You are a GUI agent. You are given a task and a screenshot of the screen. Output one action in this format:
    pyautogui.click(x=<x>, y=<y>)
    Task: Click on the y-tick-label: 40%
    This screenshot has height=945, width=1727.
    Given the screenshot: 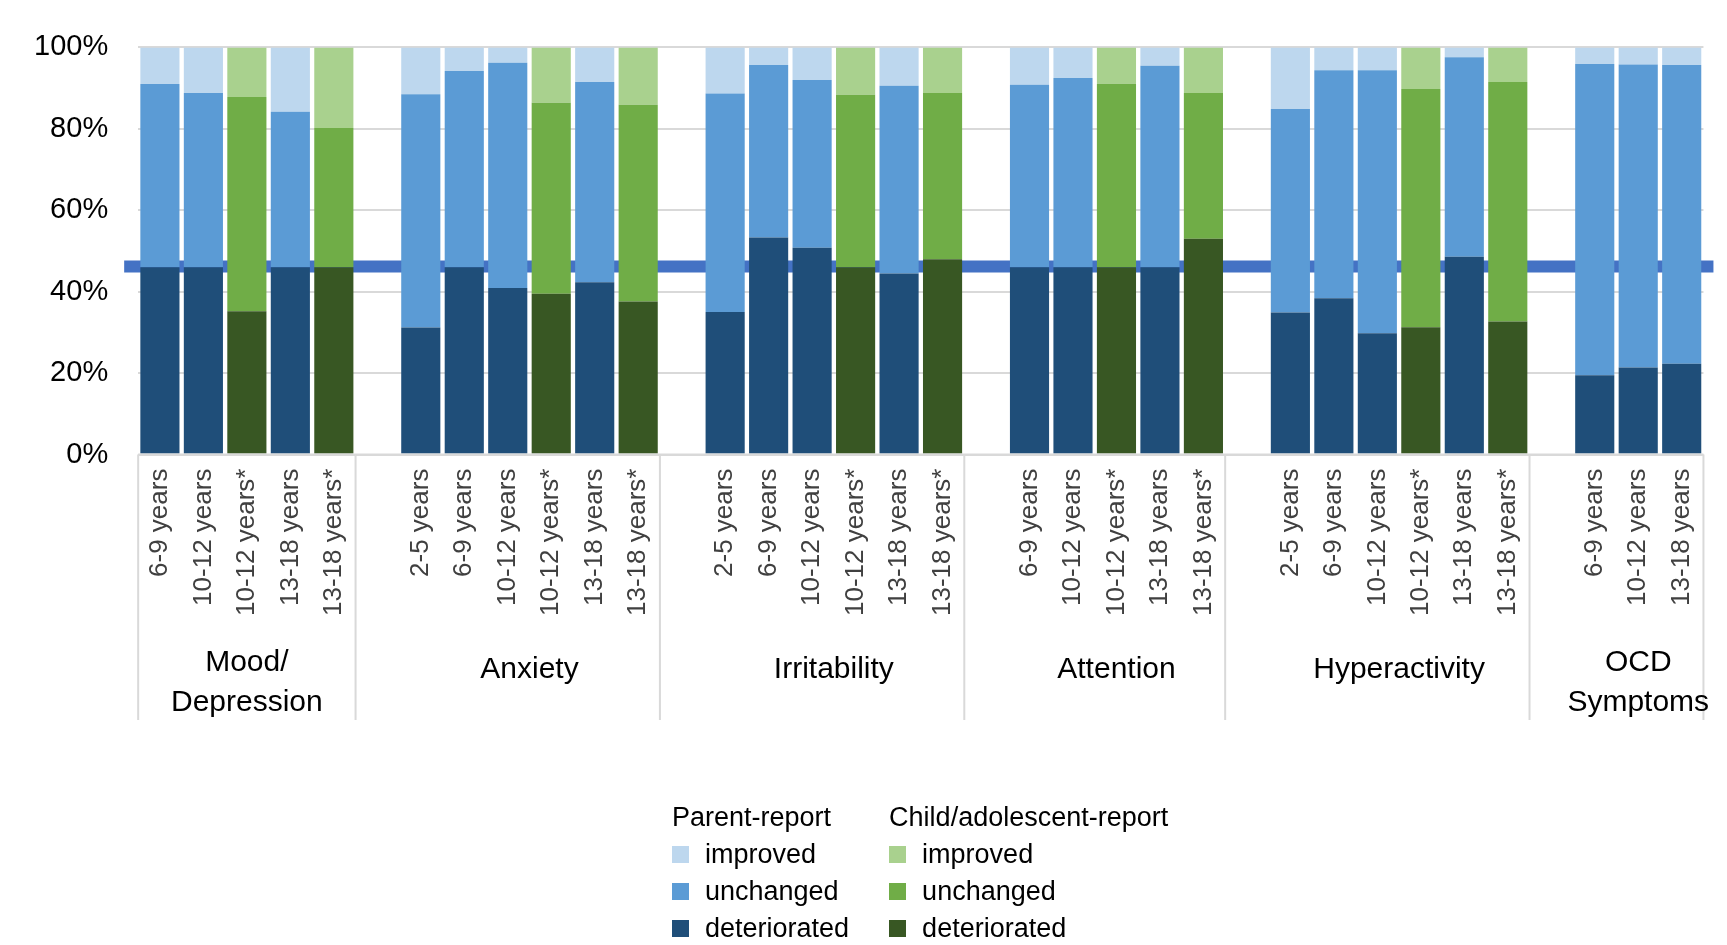 What is the action you would take?
    pyautogui.click(x=79, y=289)
    